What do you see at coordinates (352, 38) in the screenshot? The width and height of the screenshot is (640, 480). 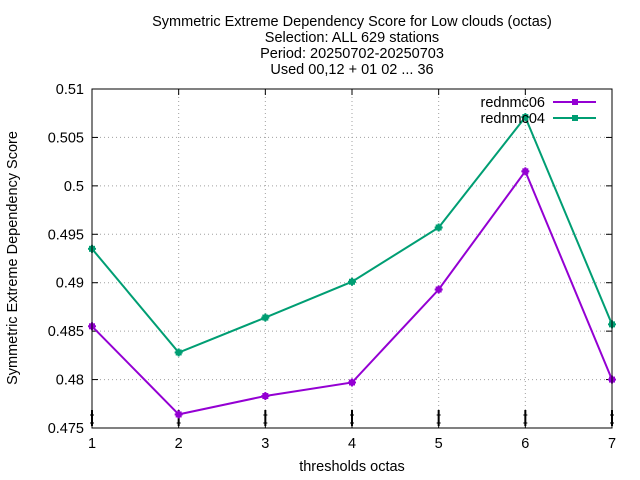 I see `title-line-2: Selection: ALL 629 stations` at bounding box center [352, 38].